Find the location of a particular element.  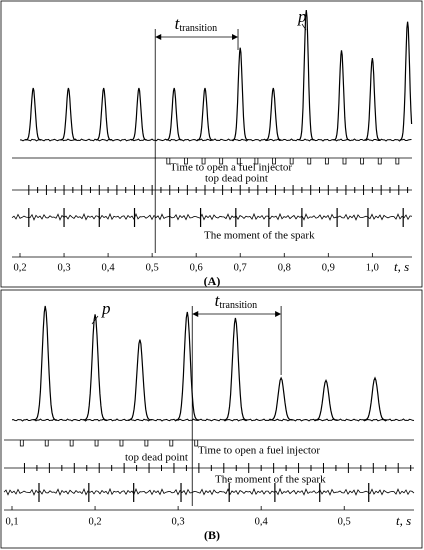

x-tick-label: 0,7 is located at coordinates (240, 267).